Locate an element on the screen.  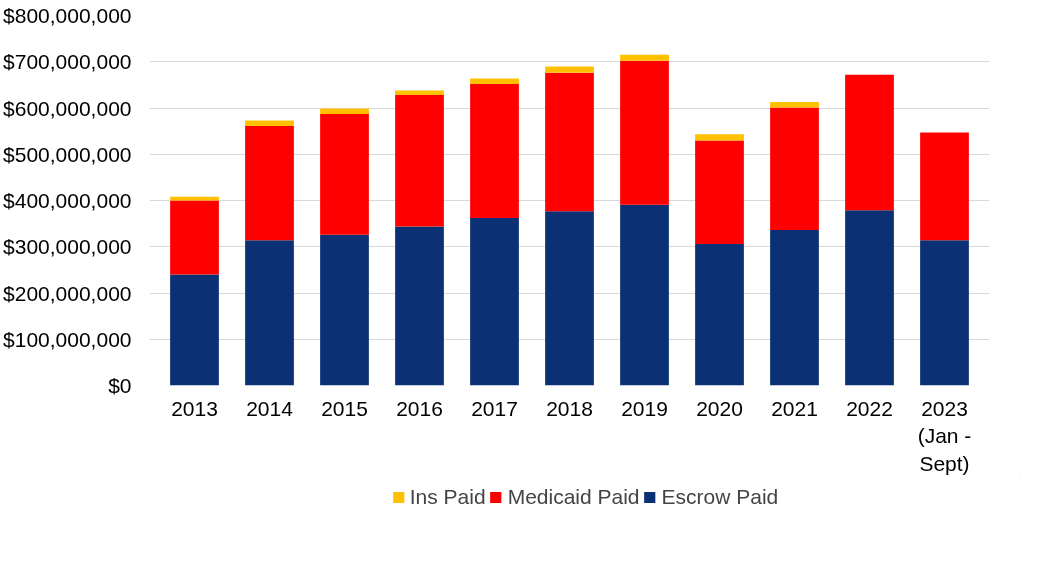
legend-label: Medicaid Paid is located at coordinates (573, 497).